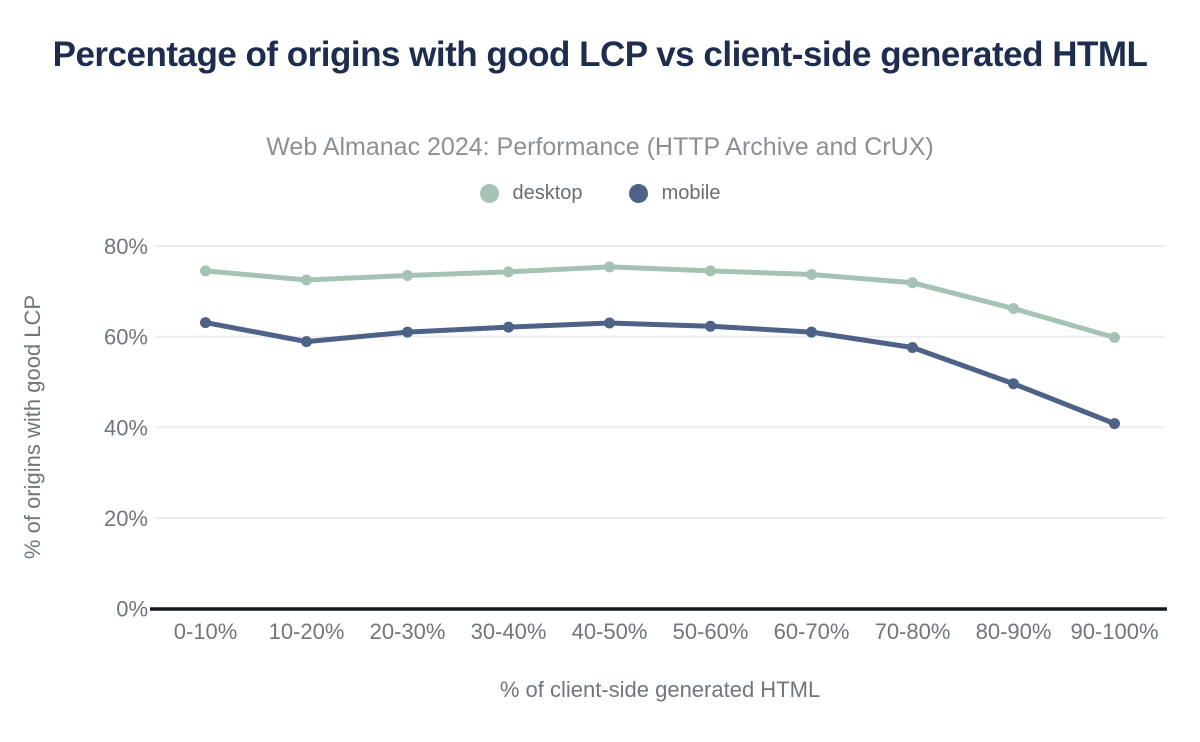 This screenshot has height=742, width=1200. Describe the element at coordinates (811, 332) in the screenshot. I see `mobile-point-60-70%` at that location.